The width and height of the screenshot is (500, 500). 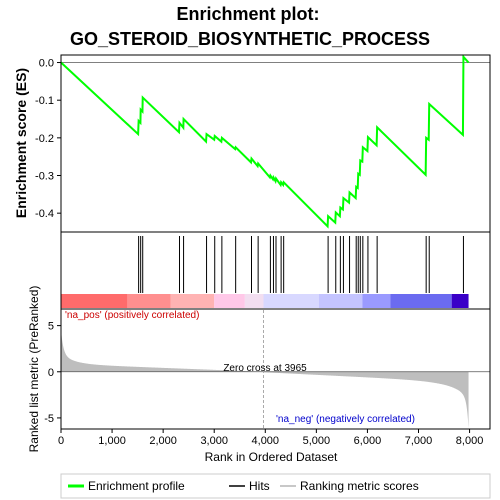 I want to click on chart-title-line2: GO_STEROID_BIOSYNTHETIC_PROCESS, so click(x=250, y=39).